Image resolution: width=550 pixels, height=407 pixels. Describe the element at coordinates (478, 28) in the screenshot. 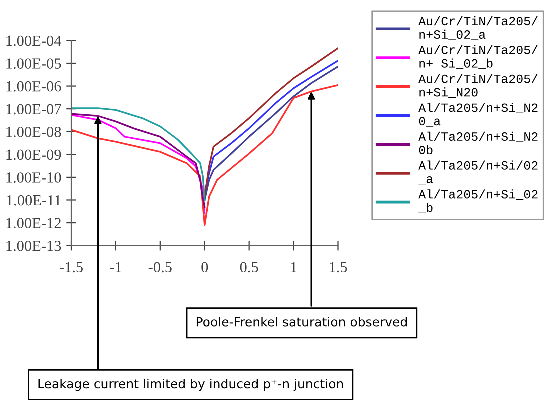

I see `legend-label: Au/Cr/TiN/Ta205/n+Si_02_a` at that location.